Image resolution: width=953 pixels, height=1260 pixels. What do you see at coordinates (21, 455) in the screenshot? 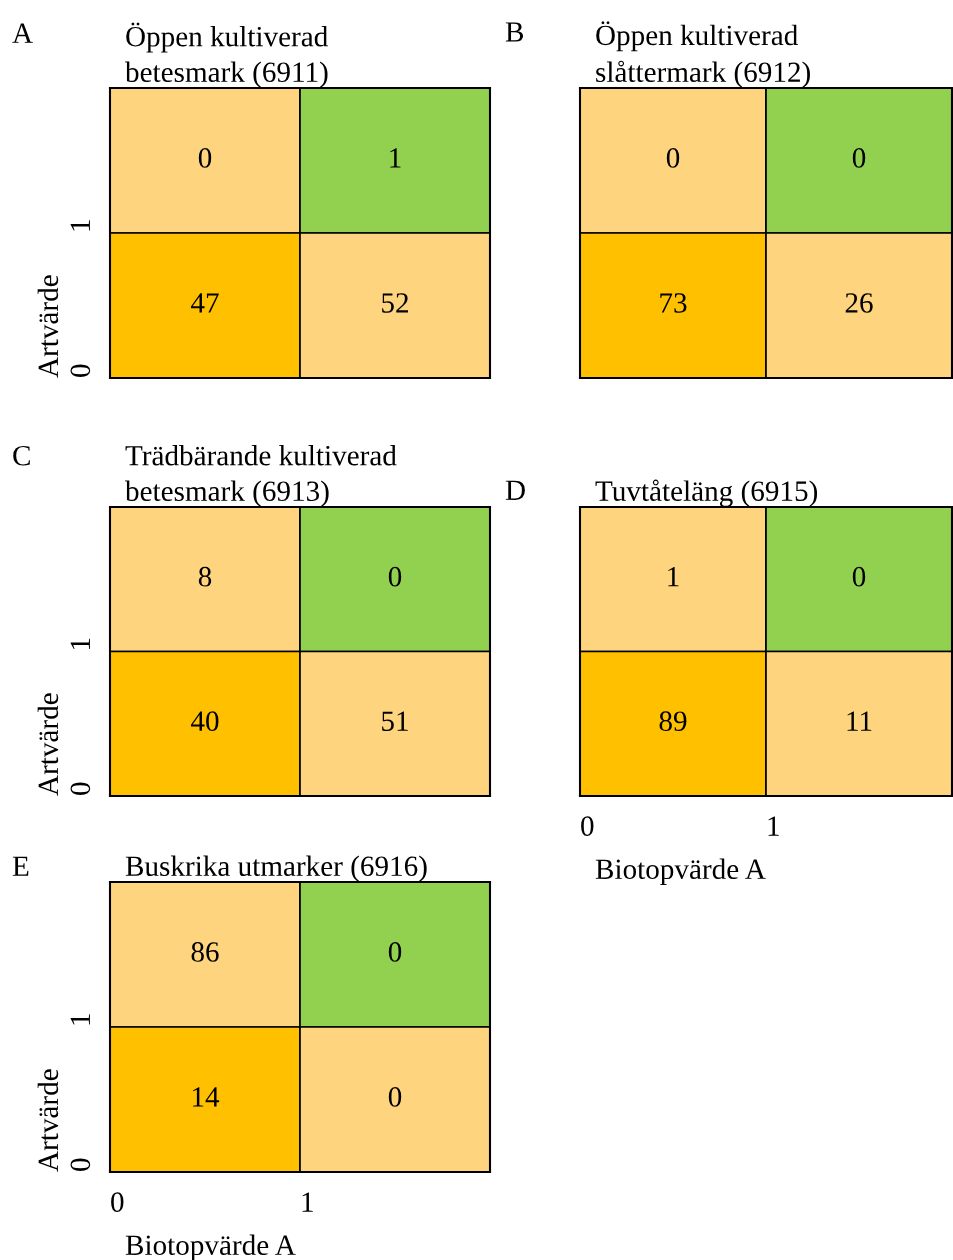
I see `text: C` at bounding box center [21, 455].